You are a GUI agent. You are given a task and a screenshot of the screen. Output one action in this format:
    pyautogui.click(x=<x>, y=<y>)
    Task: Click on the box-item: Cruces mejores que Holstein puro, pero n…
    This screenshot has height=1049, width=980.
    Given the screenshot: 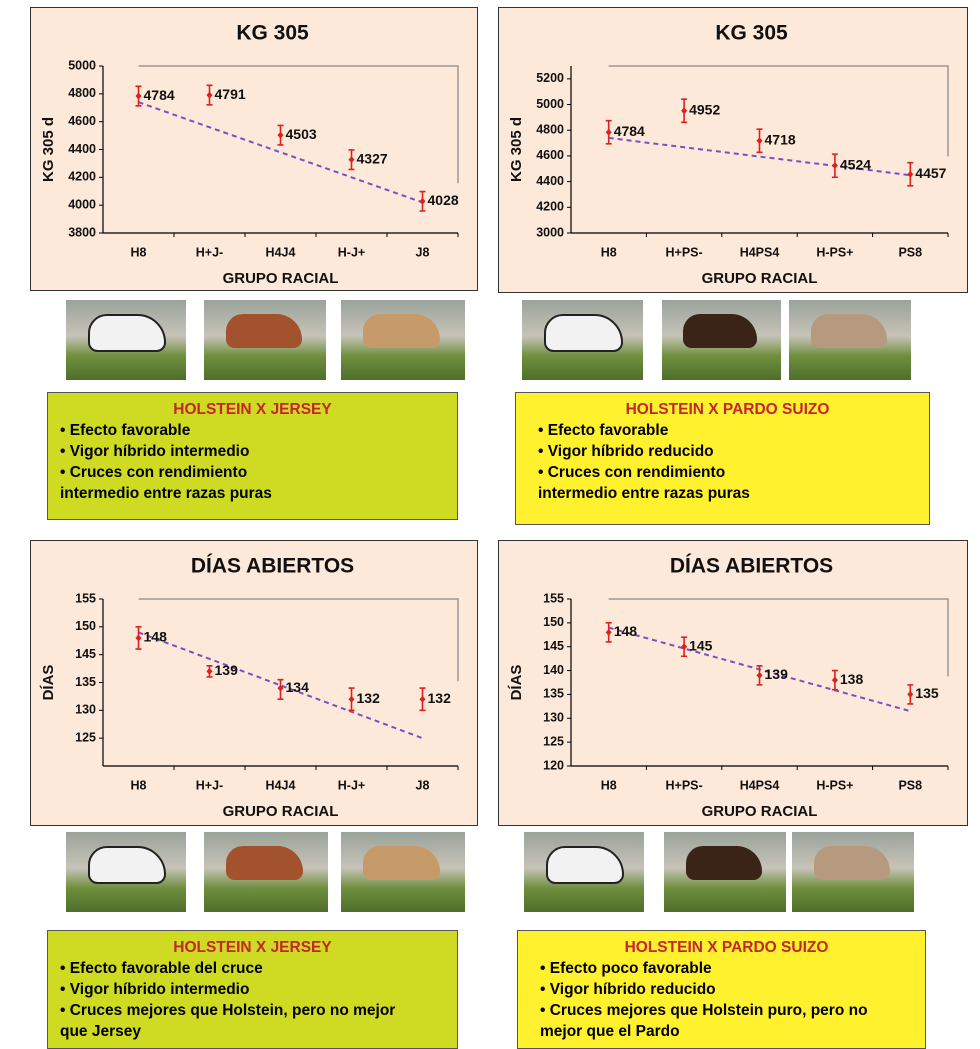 What is the action you would take?
    pyautogui.click(x=712, y=1021)
    